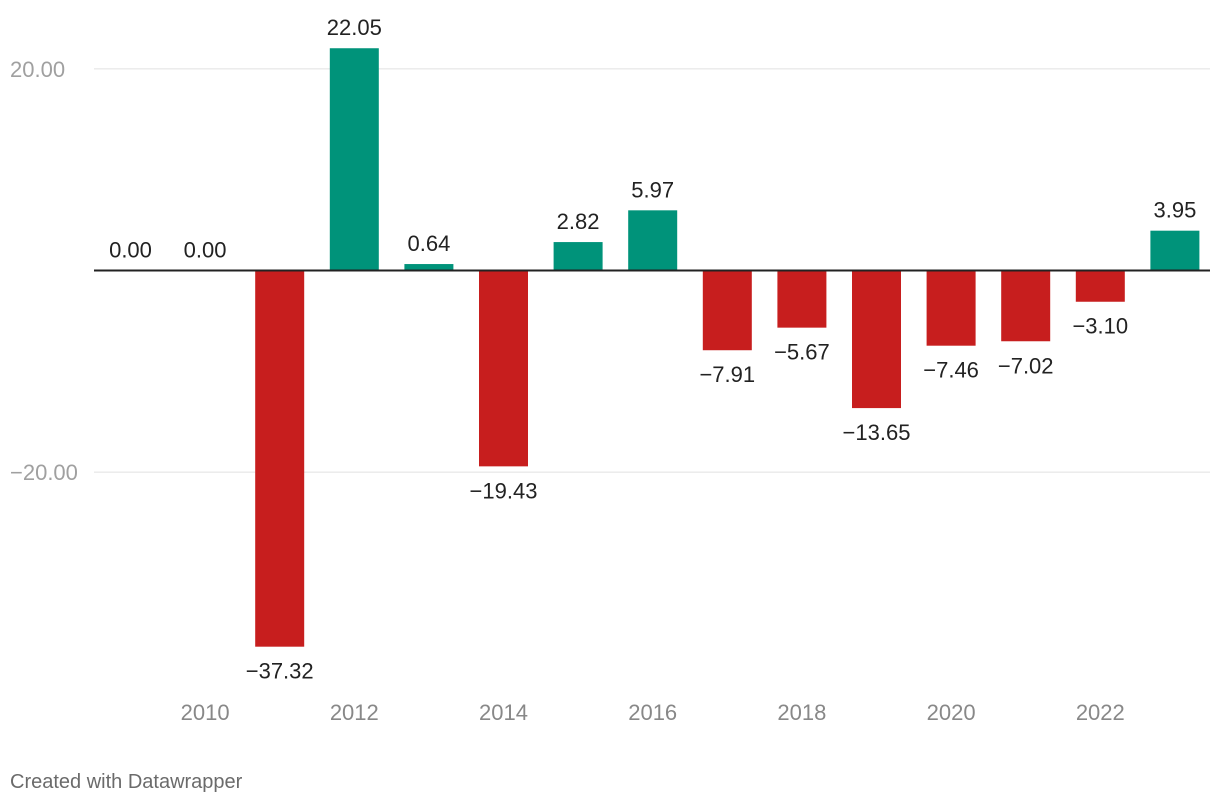  Describe the element at coordinates (951, 370) in the screenshot. I see `value-label-2020: −7.46` at that location.